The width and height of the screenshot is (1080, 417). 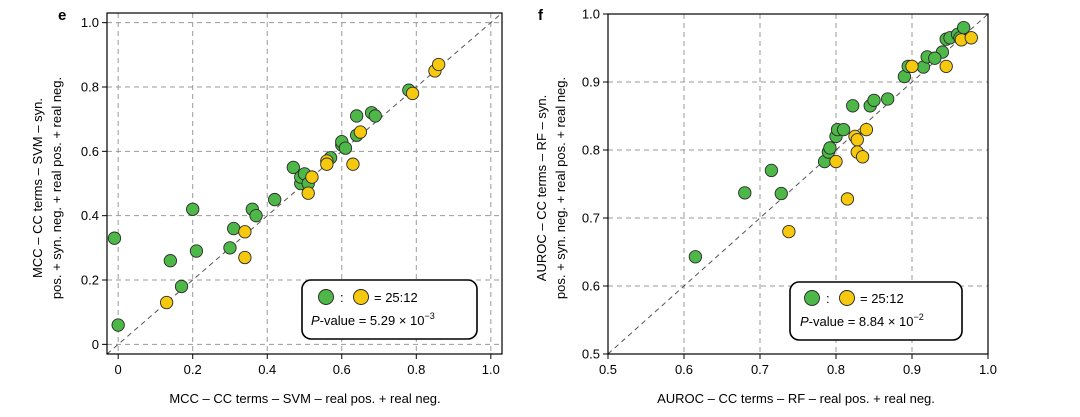 I want to click on panel-e-x-tick-label: 0.8, so click(x=416, y=369).